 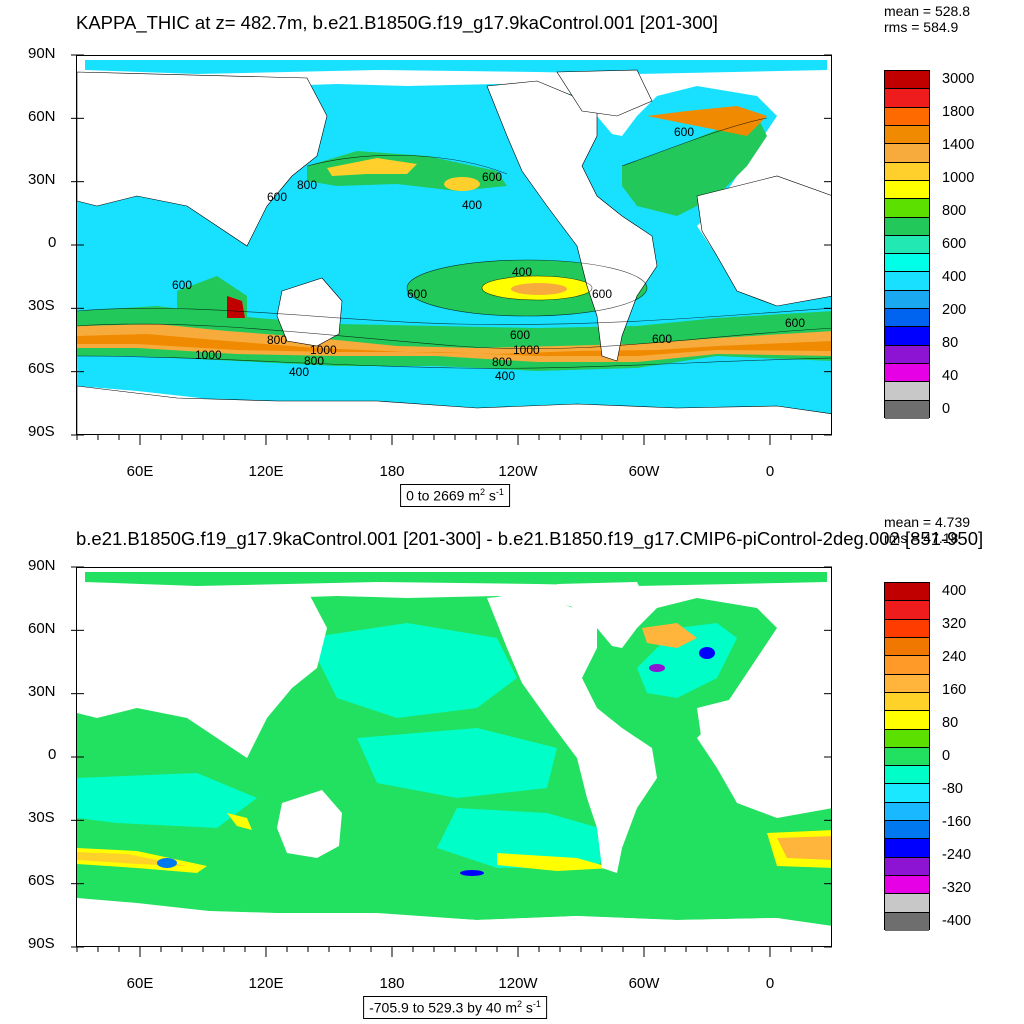 What do you see at coordinates (957, 887) in the screenshot?
I see `colorbar-label: -320` at bounding box center [957, 887].